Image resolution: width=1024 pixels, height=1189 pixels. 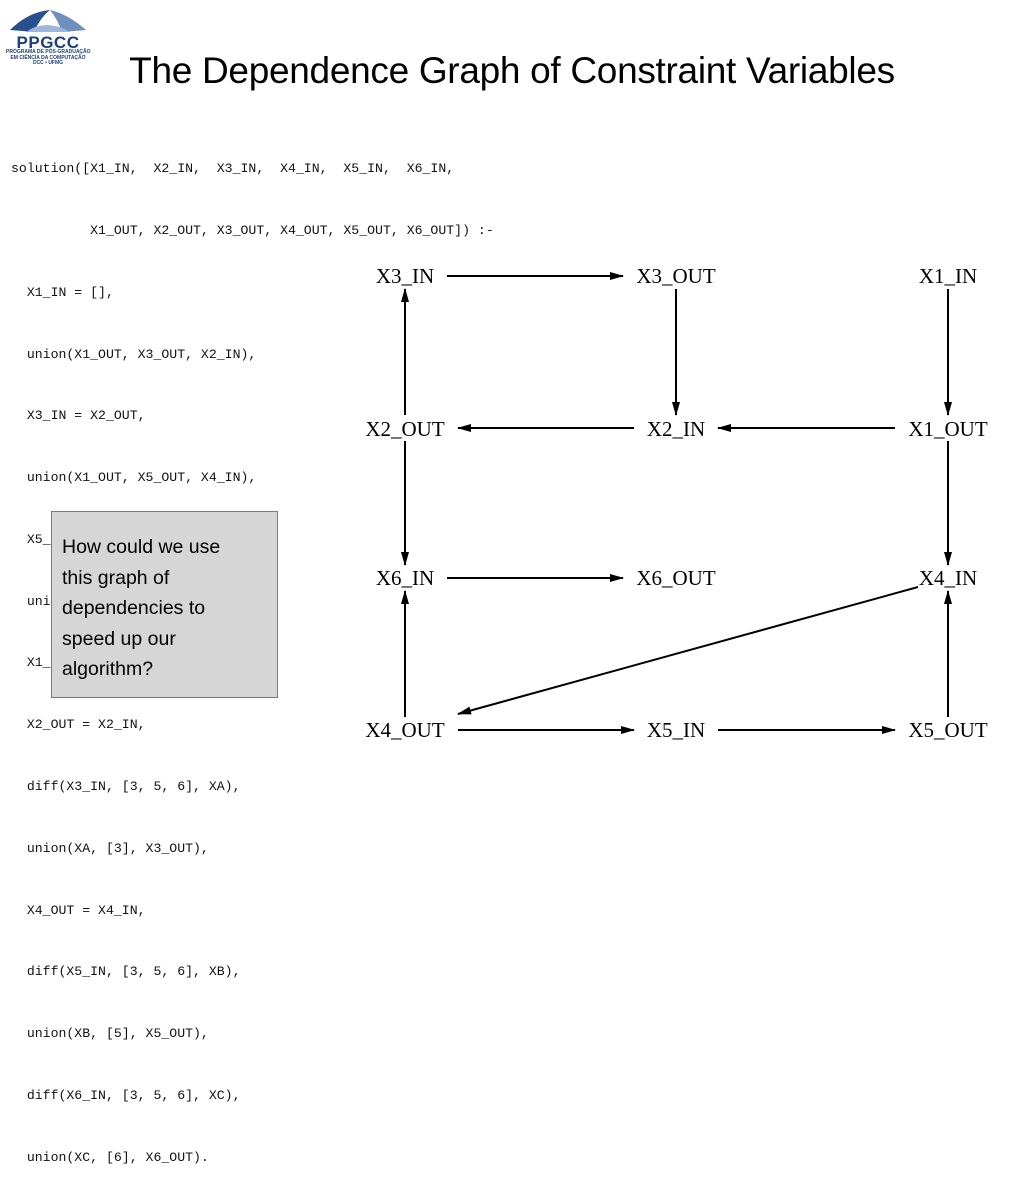 What do you see at coordinates (675, 276) in the screenshot?
I see `node-x3-out: X3_OUT` at bounding box center [675, 276].